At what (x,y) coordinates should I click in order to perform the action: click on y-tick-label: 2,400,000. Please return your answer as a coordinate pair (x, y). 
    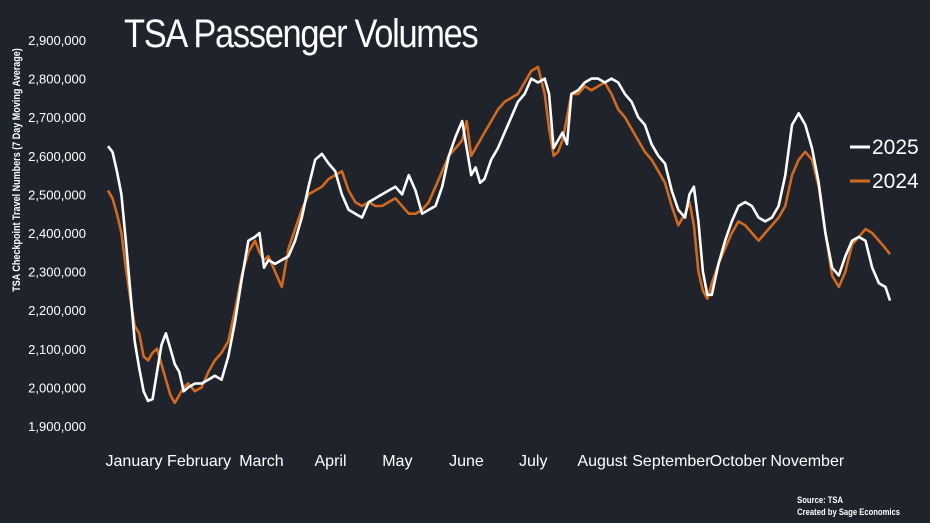
    Looking at the image, I should click on (57, 233).